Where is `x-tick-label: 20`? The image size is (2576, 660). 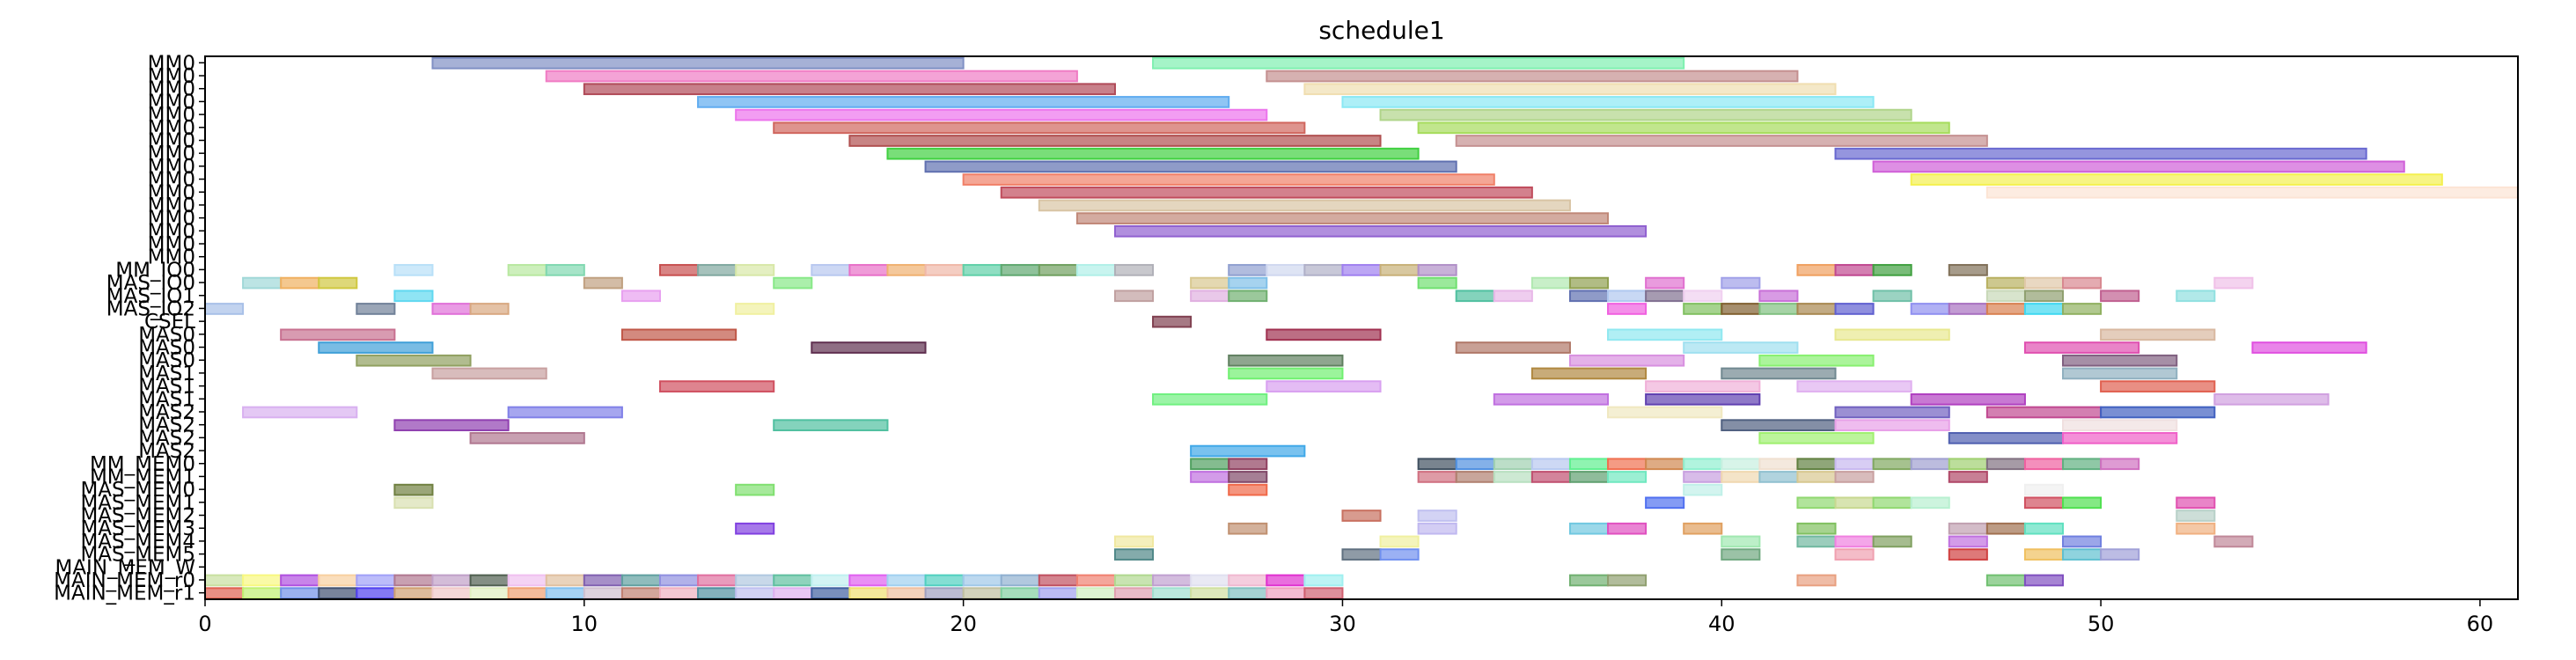 x-tick-label: 20 is located at coordinates (963, 624).